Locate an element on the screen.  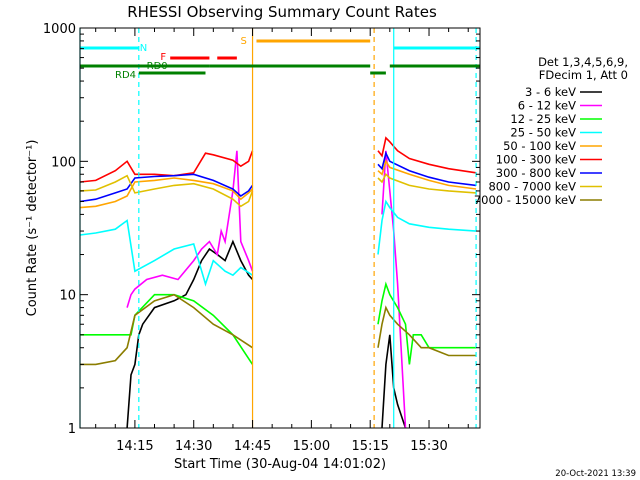
y-tick-label-3: 100 is located at coordinates (63, 162).